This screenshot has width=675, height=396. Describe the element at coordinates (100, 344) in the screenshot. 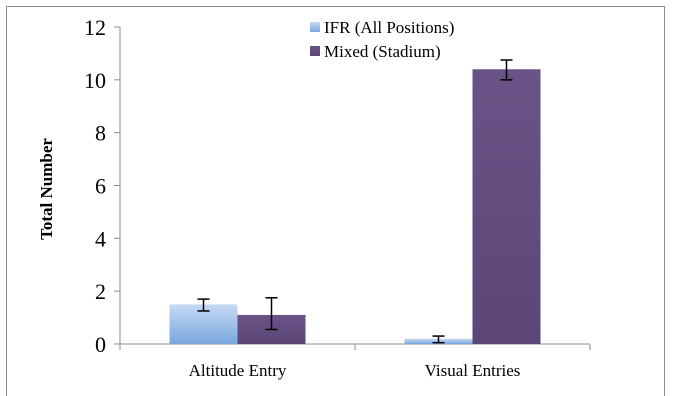

I see `y-tick-label: 0` at that location.